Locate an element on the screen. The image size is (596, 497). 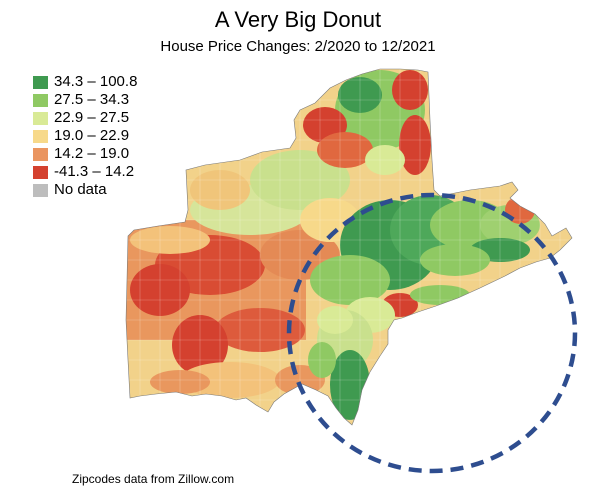
legend-item: 14.2 – 19.0 is located at coordinates (85, 154).